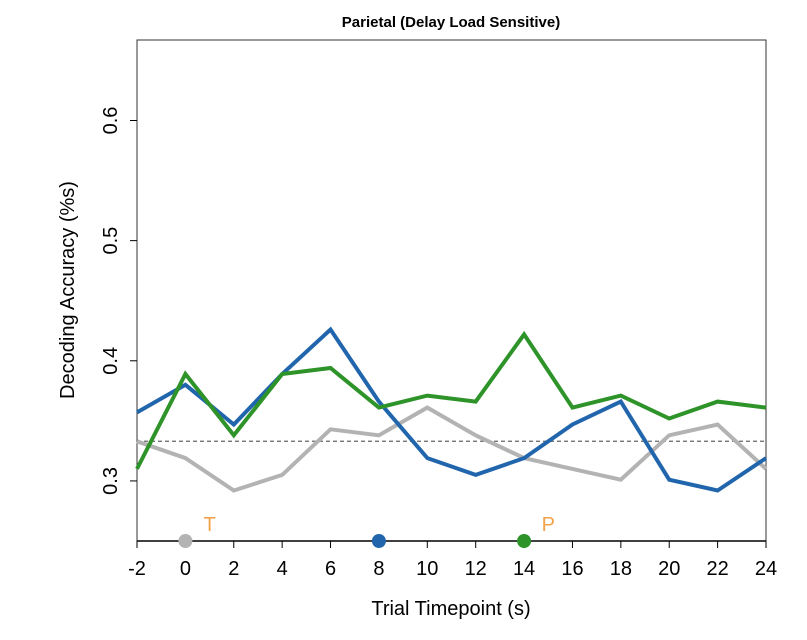 This screenshot has width=807, height=640. Describe the element at coordinates (68, 290) in the screenshot. I see `y-axis-label: Decoding Accuracy (%s)` at that location.